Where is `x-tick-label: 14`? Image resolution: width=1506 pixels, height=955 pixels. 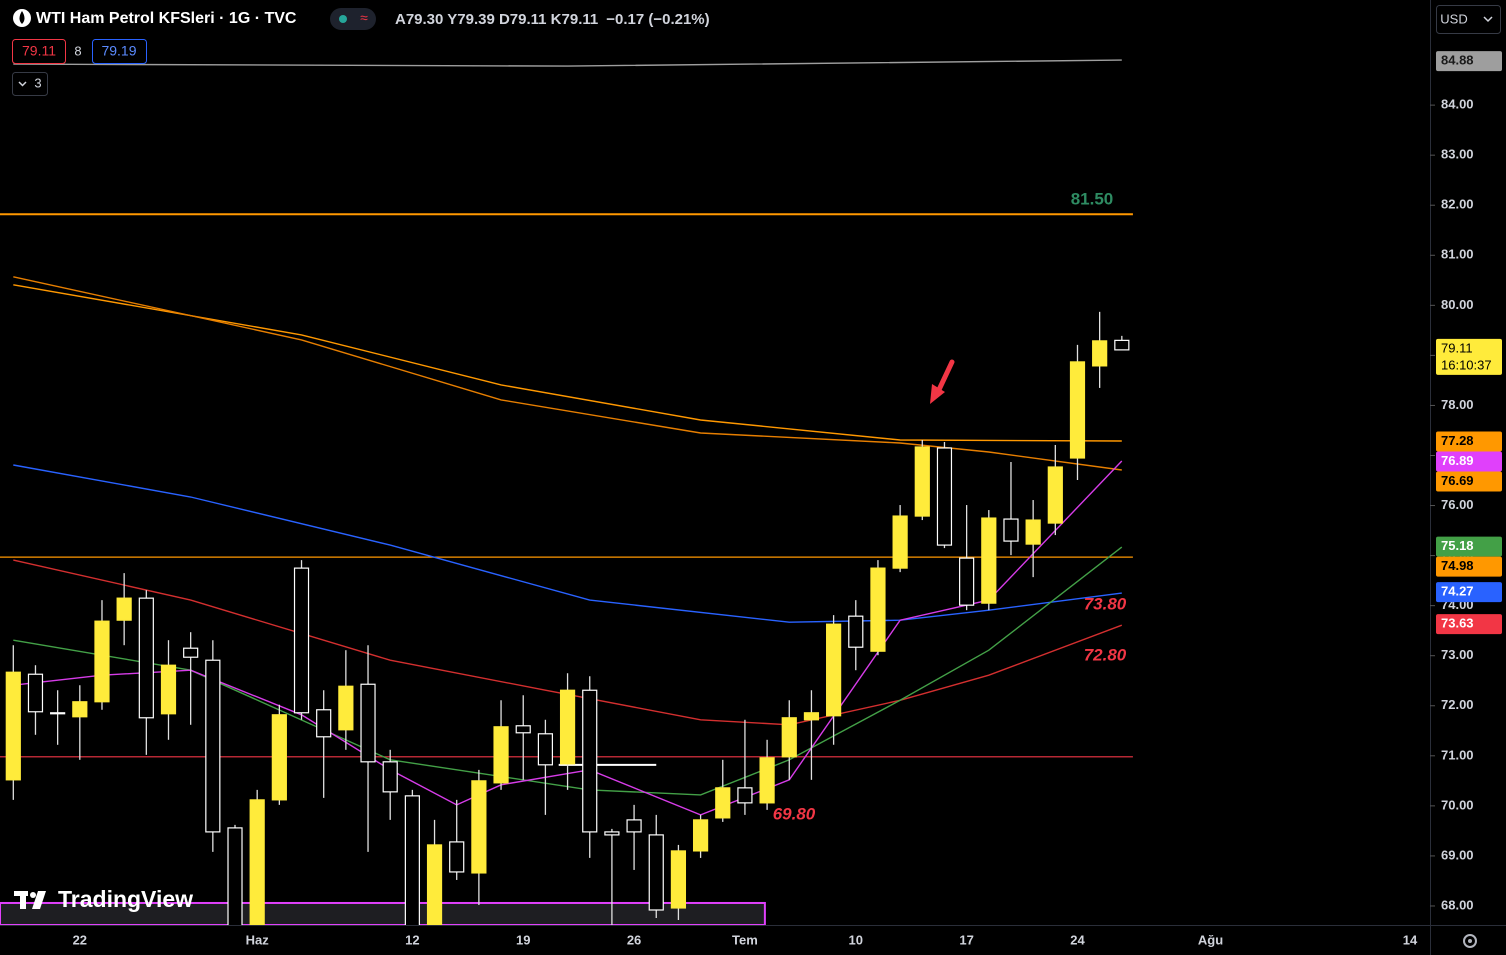 x-tick-label: 14 is located at coordinates (1410, 939).